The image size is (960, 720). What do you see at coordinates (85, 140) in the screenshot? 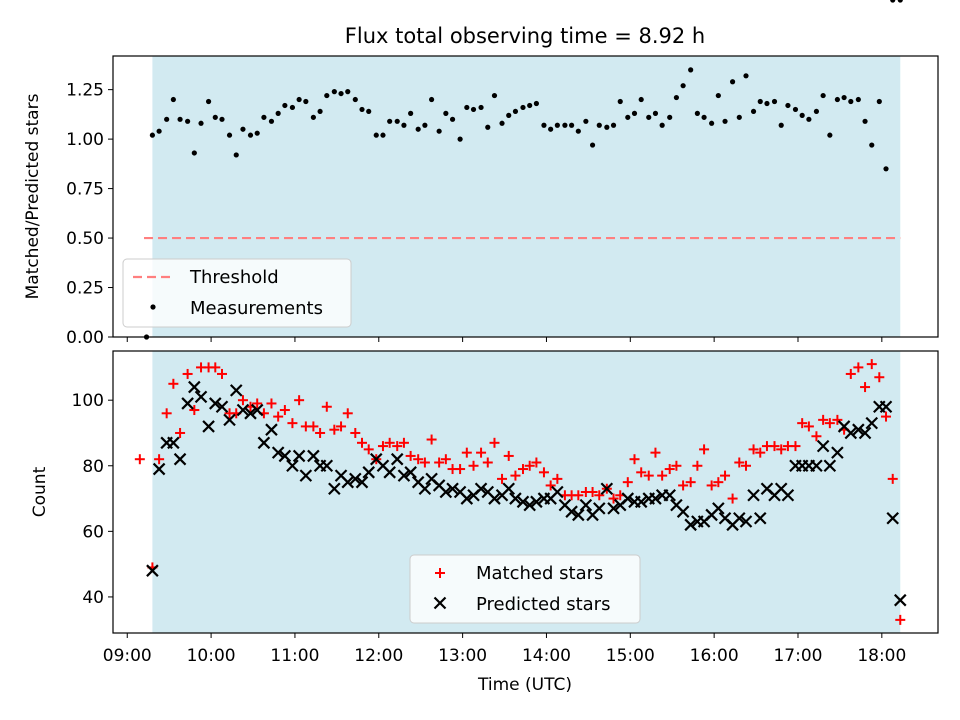
I see `y-tick-label: 1.00` at bounding box center [85, 140].